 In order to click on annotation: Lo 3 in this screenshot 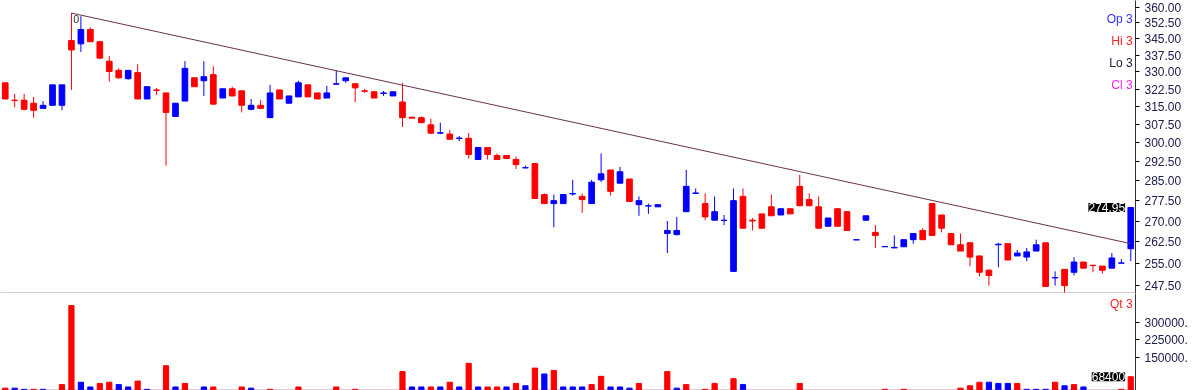, I will do `click(1121, 63)`.